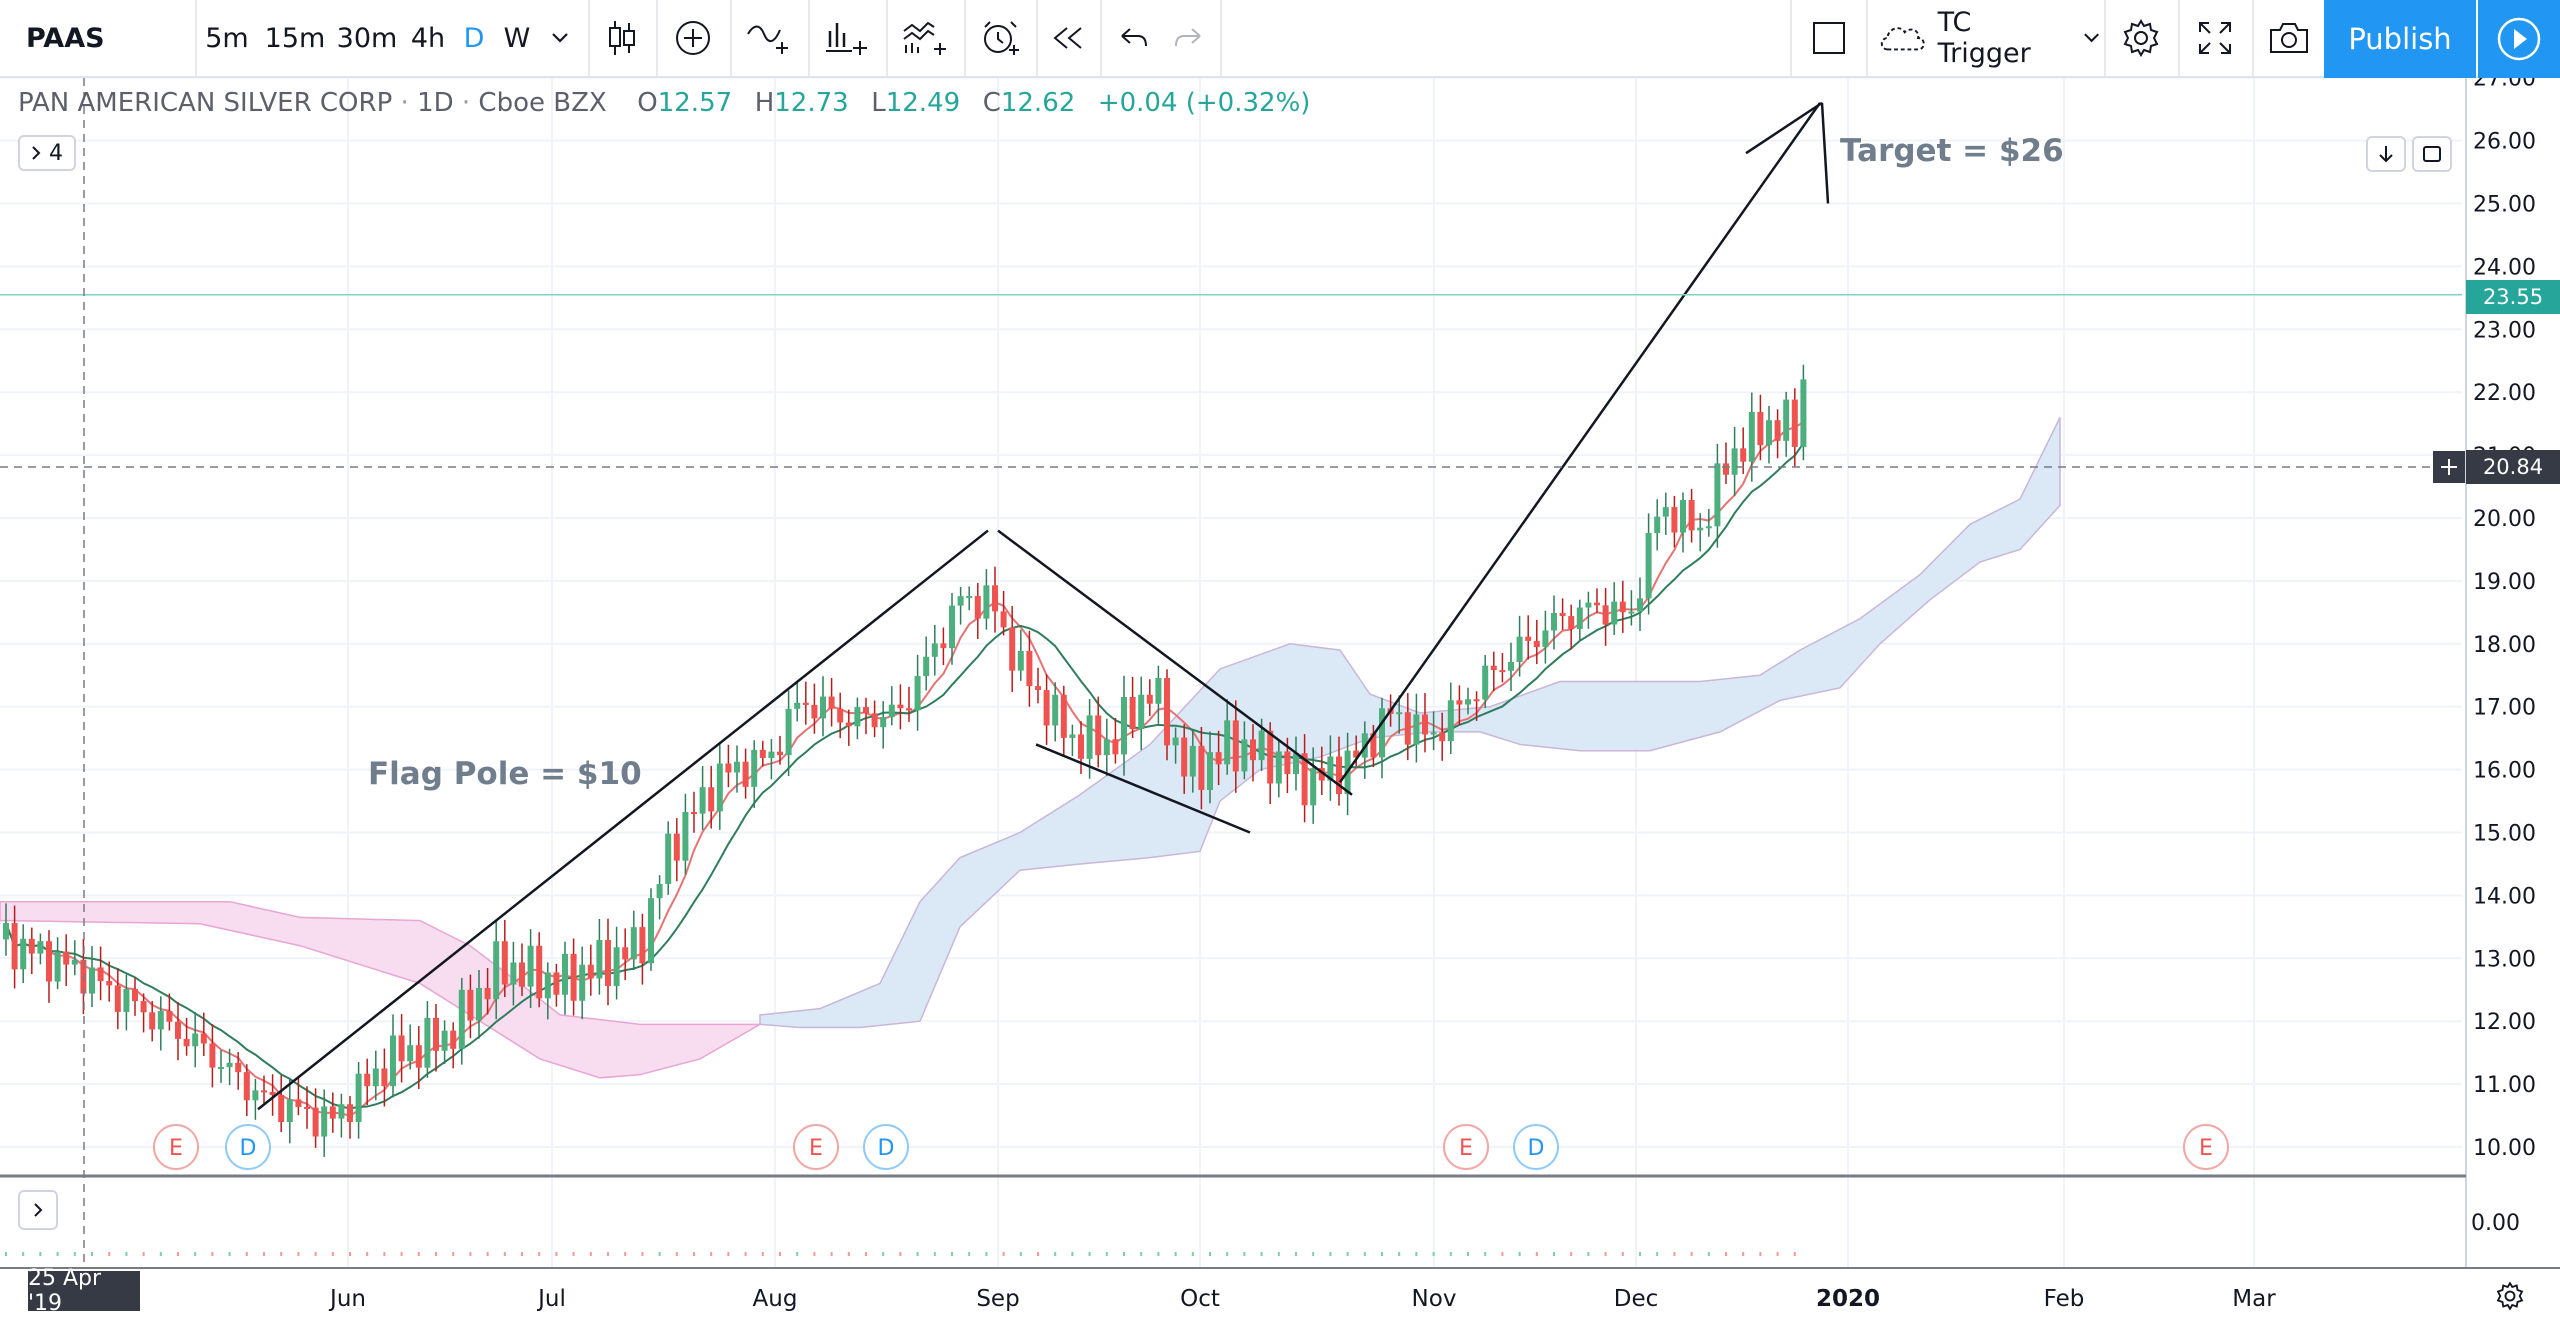 This screenshot has height=1318, width=2560. Describe the element at coordinates (2504, 519) in the screenshot. I see `price-tick-label: 20.00` at that location.